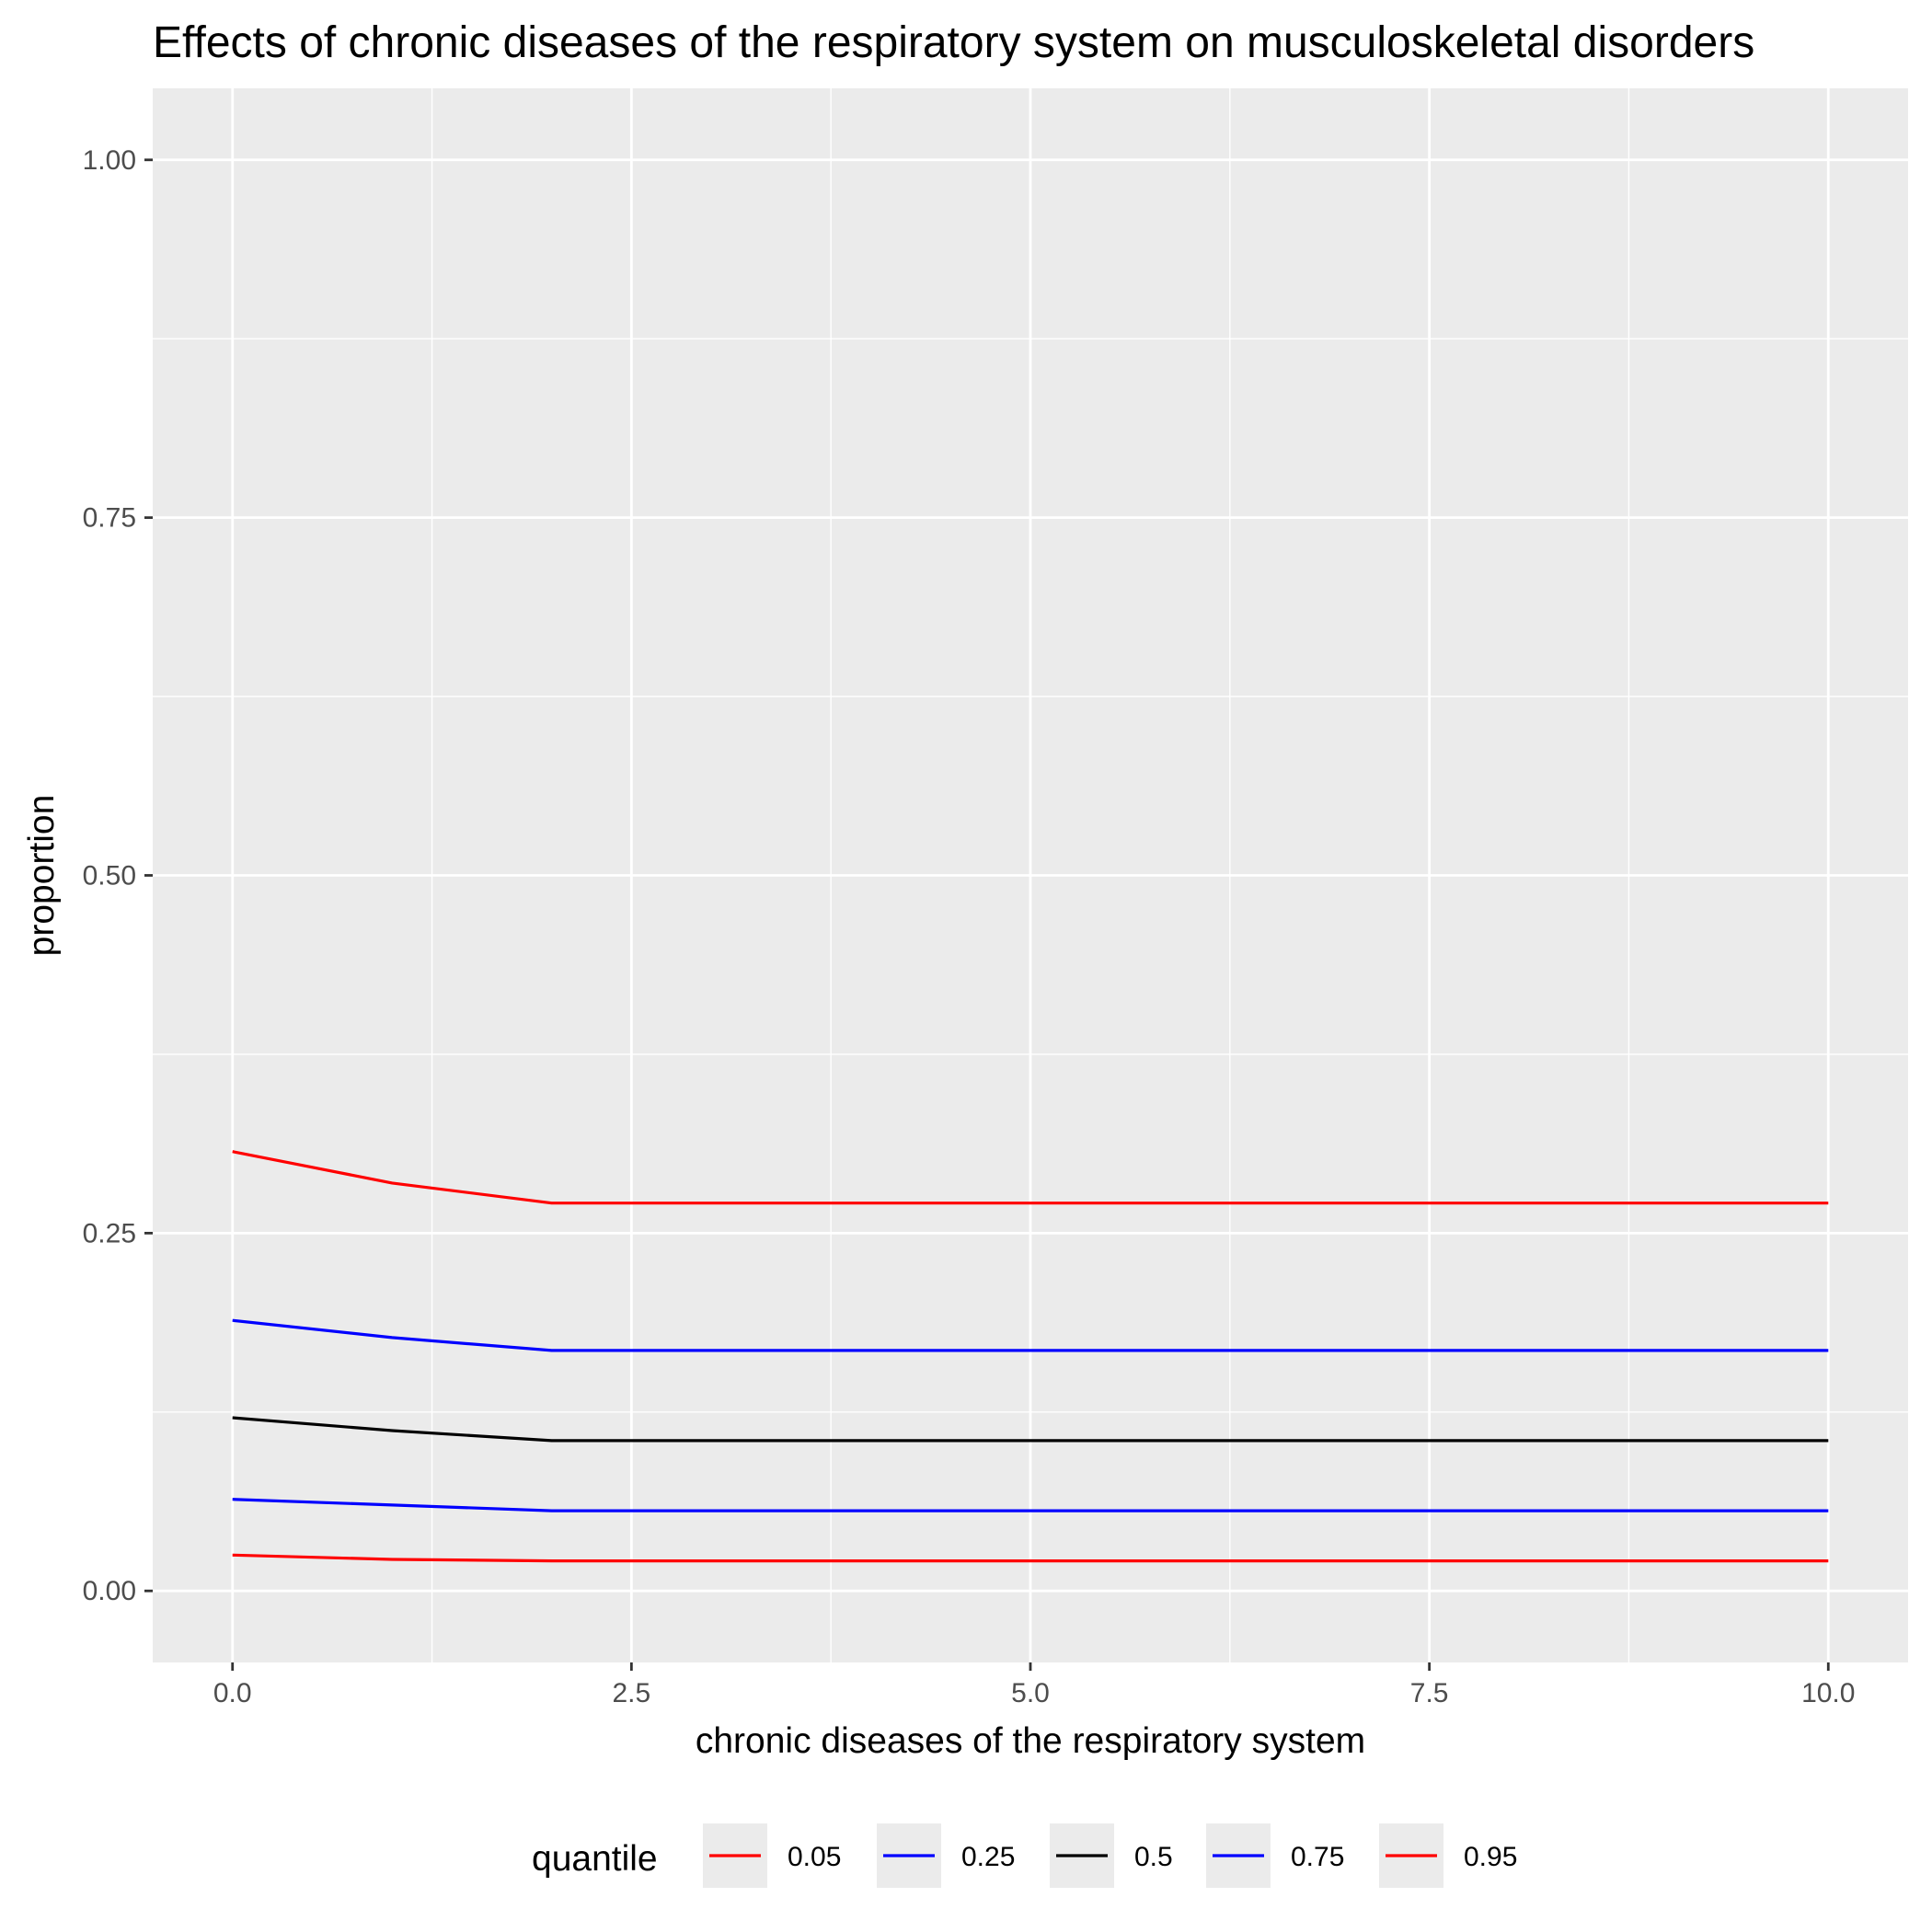 The width and height of the screenshot is (1932, 1932). I want to click on y-axis-title: proportion, so click(42, 876).